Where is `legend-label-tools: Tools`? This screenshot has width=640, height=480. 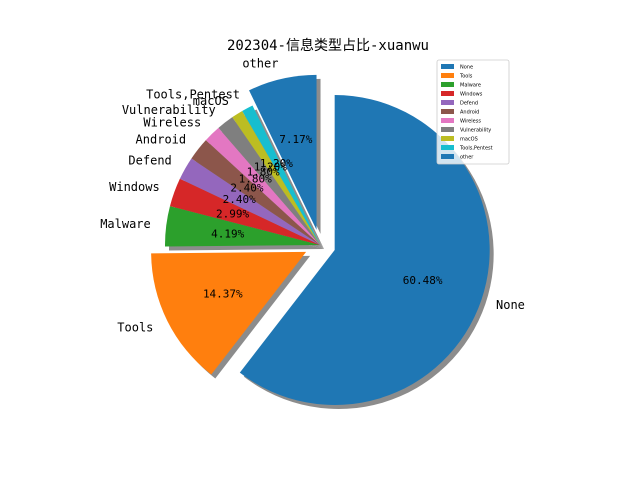 legend-label-tools: Tools is located at coordinates (466, 77).